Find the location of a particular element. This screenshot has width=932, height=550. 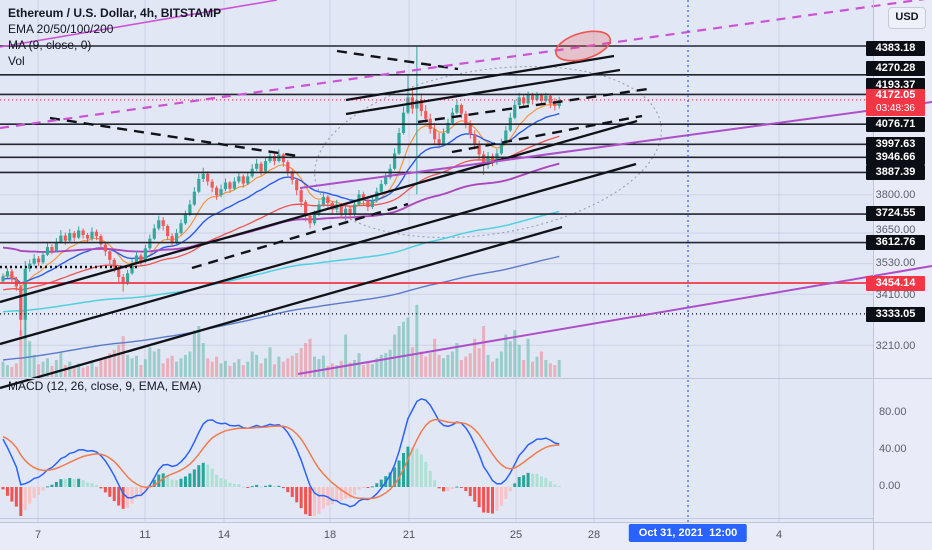

time-axis-tick: 25 is located at coordinates (516, 535).